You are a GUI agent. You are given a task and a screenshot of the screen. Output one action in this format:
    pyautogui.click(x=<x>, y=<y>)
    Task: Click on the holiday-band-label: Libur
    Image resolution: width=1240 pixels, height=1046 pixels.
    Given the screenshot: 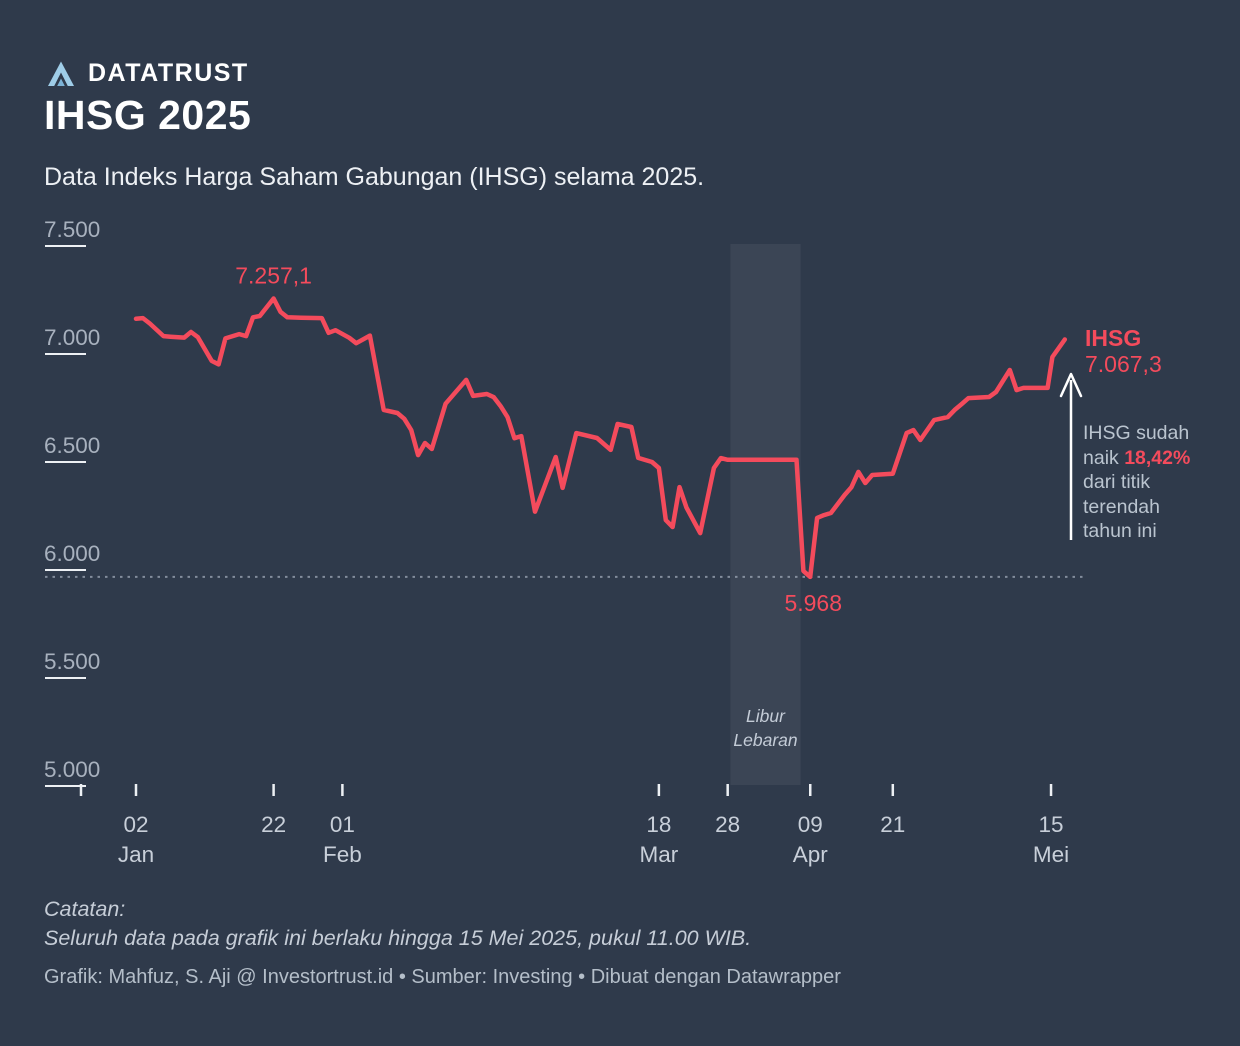 What is the action you would take?
    pyautogui.click(x=766, y=716)
    